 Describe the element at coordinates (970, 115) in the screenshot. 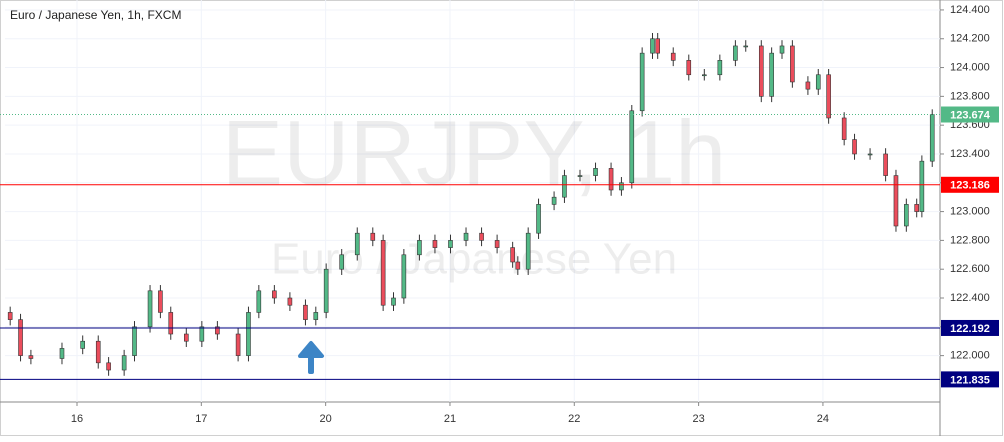

I see `price-badge-label: 123.674` at that location.